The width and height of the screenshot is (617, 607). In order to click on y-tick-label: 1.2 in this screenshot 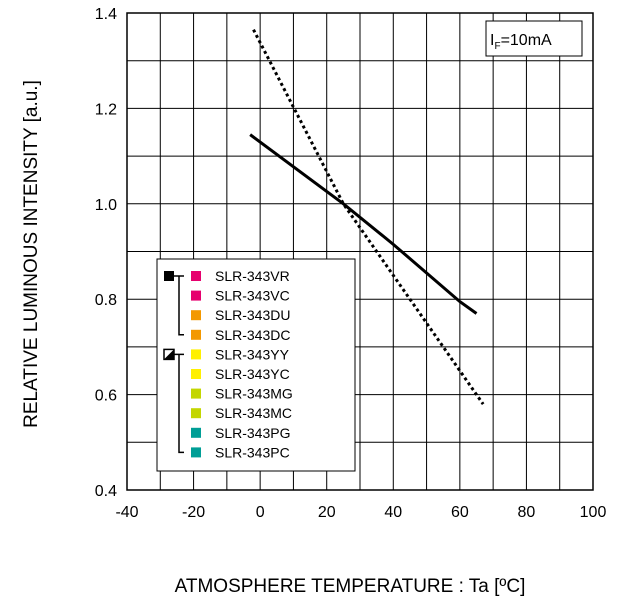, I will do `click(106, 109)`.